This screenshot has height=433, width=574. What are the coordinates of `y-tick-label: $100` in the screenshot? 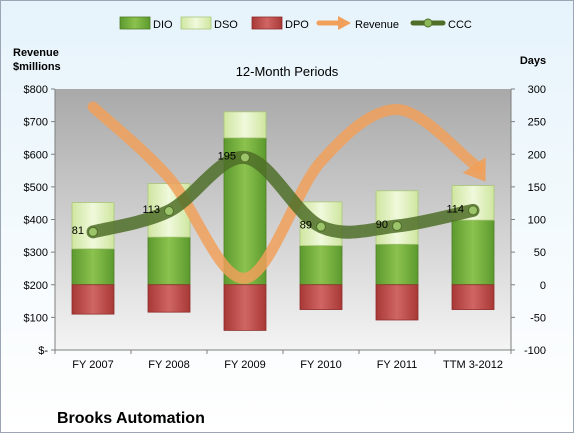 It's located at (36, 318).